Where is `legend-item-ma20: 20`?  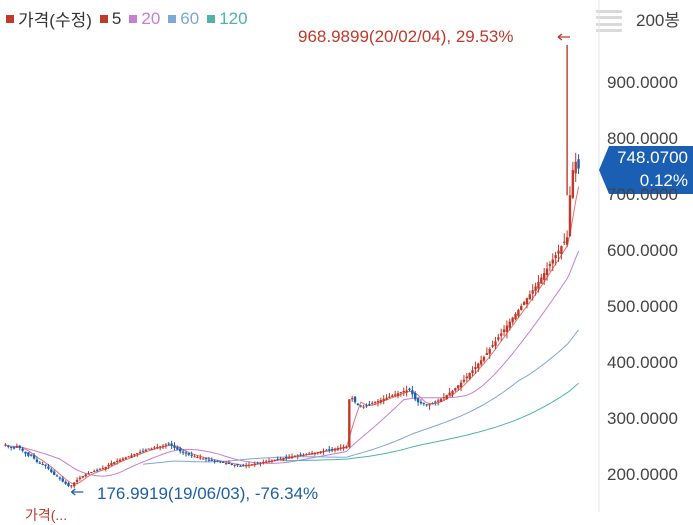 legend-item-ma20: 20 is located at coordinates (144, 19).